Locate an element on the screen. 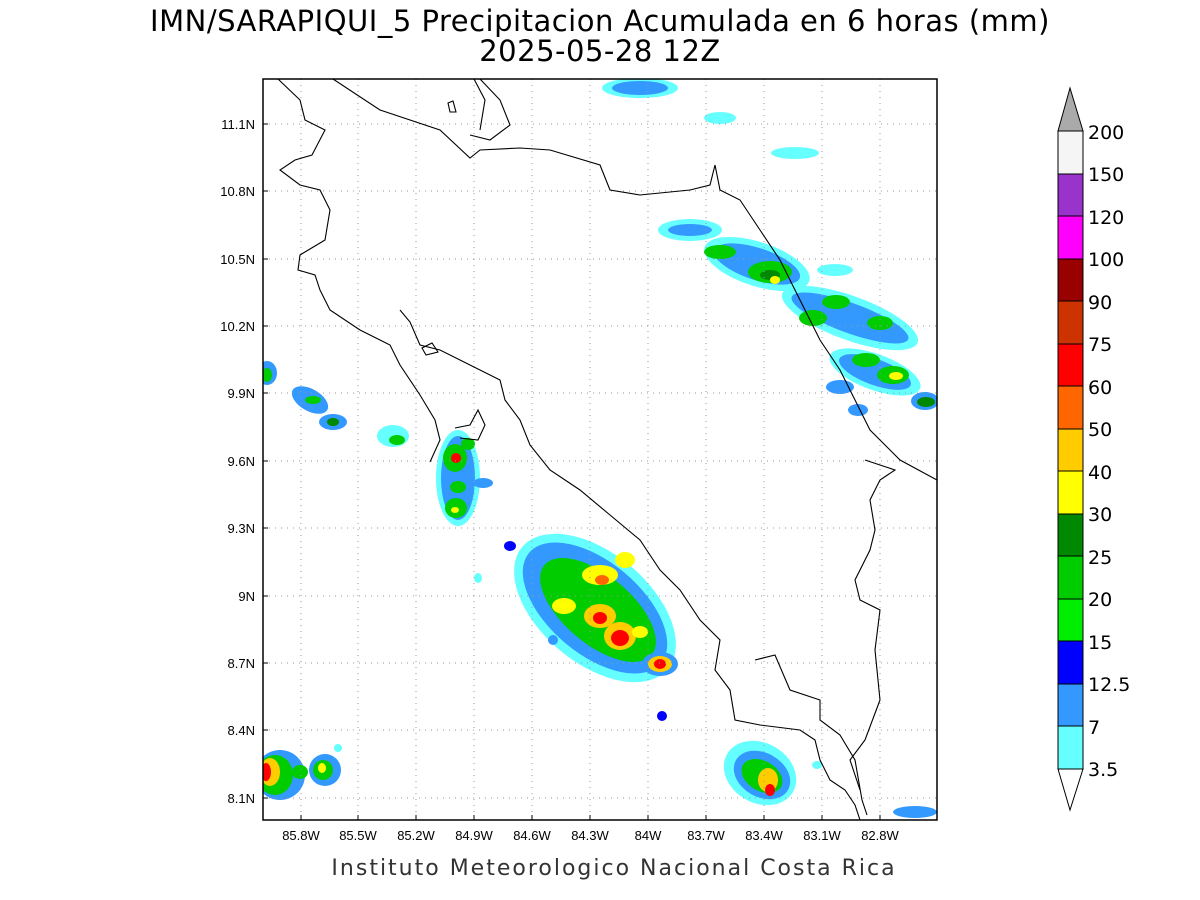 The width and height of the screenshot is (1200, 900). rain-cell-central-pacific is located at coordinates (576, 627).